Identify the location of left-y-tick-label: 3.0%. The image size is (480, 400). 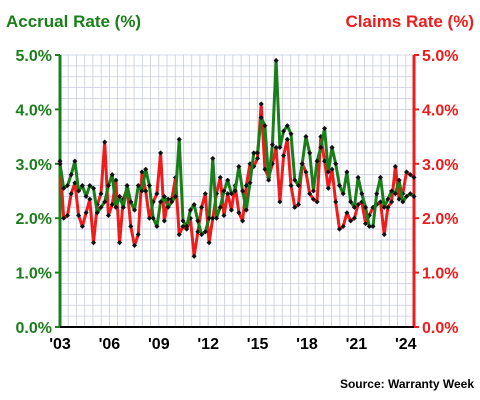
(34, 165).